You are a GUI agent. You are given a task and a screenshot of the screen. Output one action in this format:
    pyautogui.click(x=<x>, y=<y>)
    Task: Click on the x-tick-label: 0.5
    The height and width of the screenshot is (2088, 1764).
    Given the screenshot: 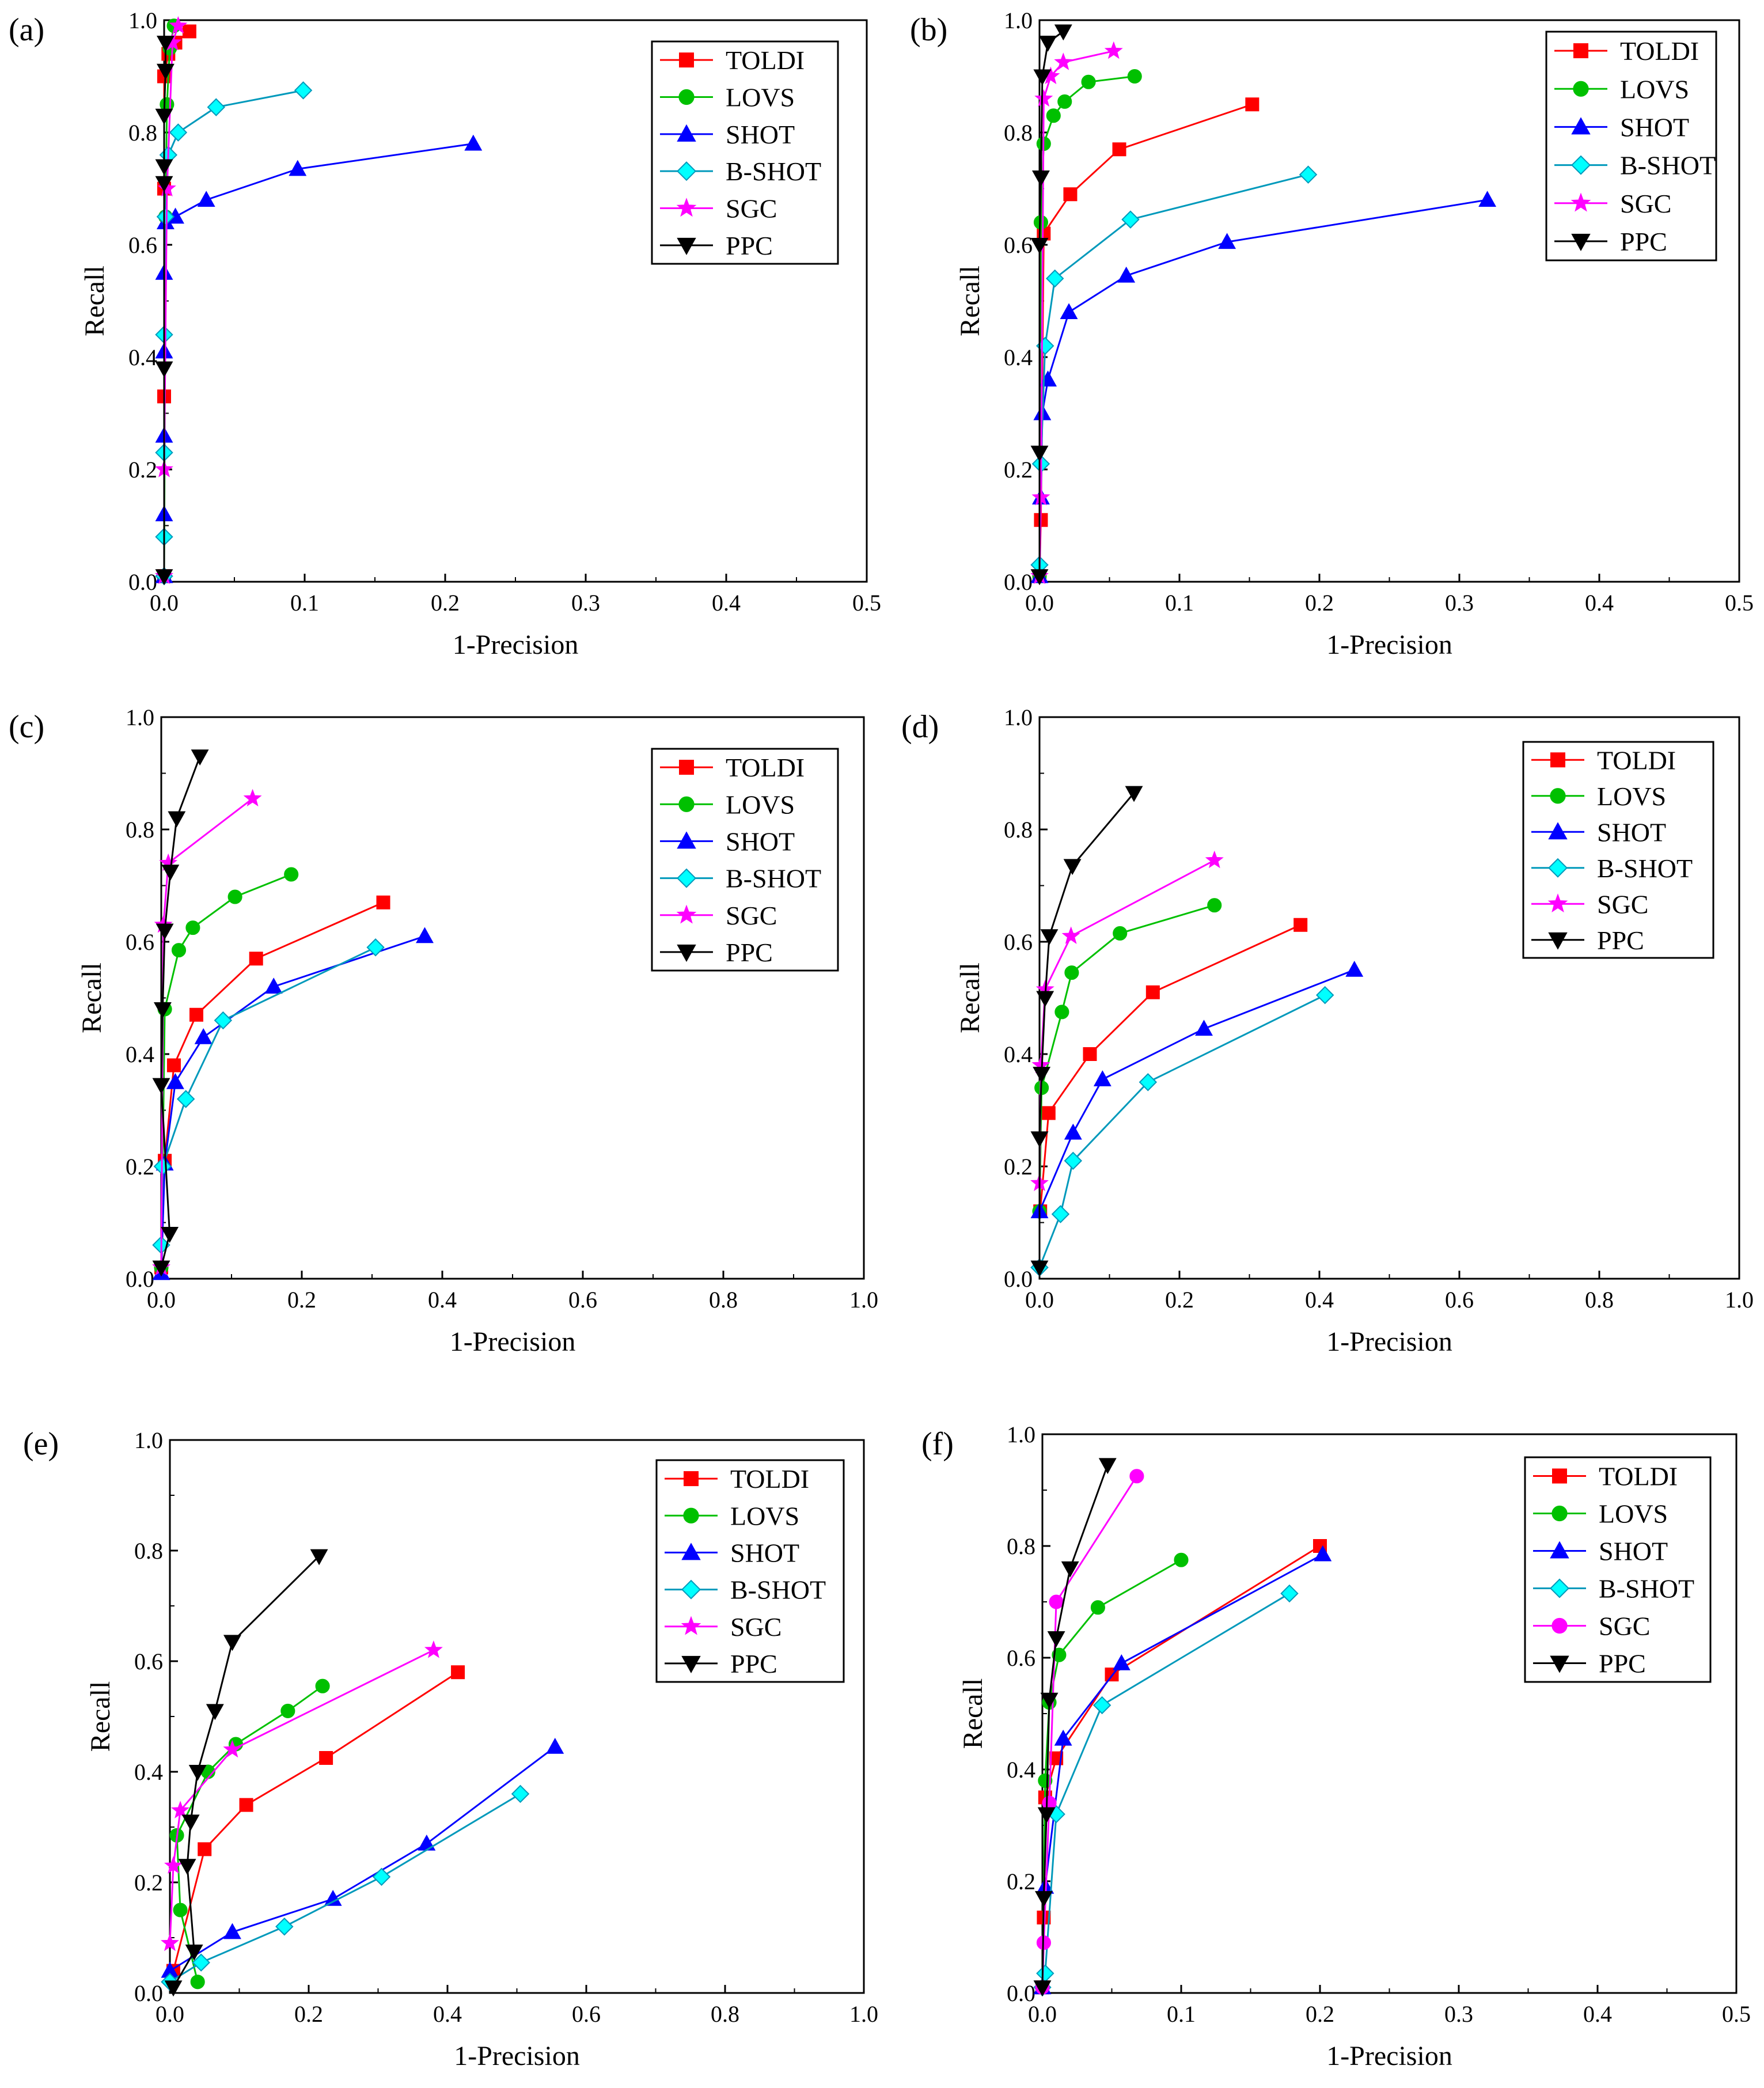 What is the action you would take?
    pyautogui.click(x=1737, y=2014)
    